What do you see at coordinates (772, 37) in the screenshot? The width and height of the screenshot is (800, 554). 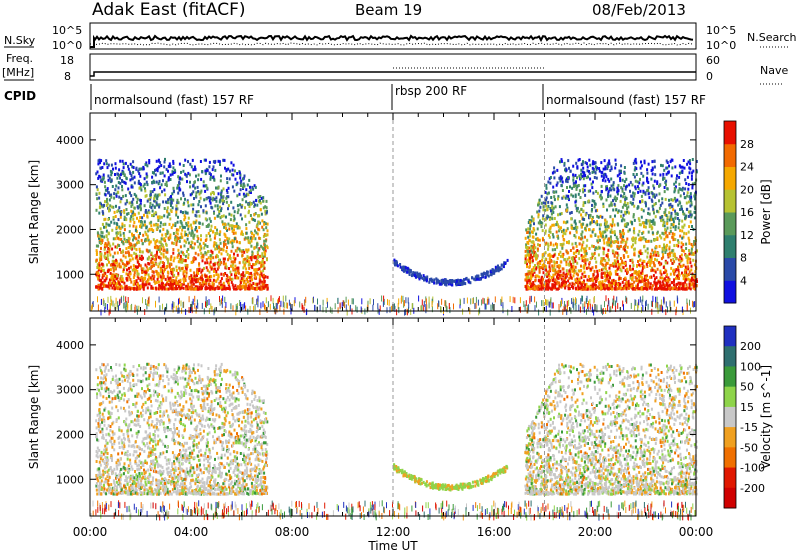 I see `nsearch-label: N.Search` at bounding box center [772, 37].